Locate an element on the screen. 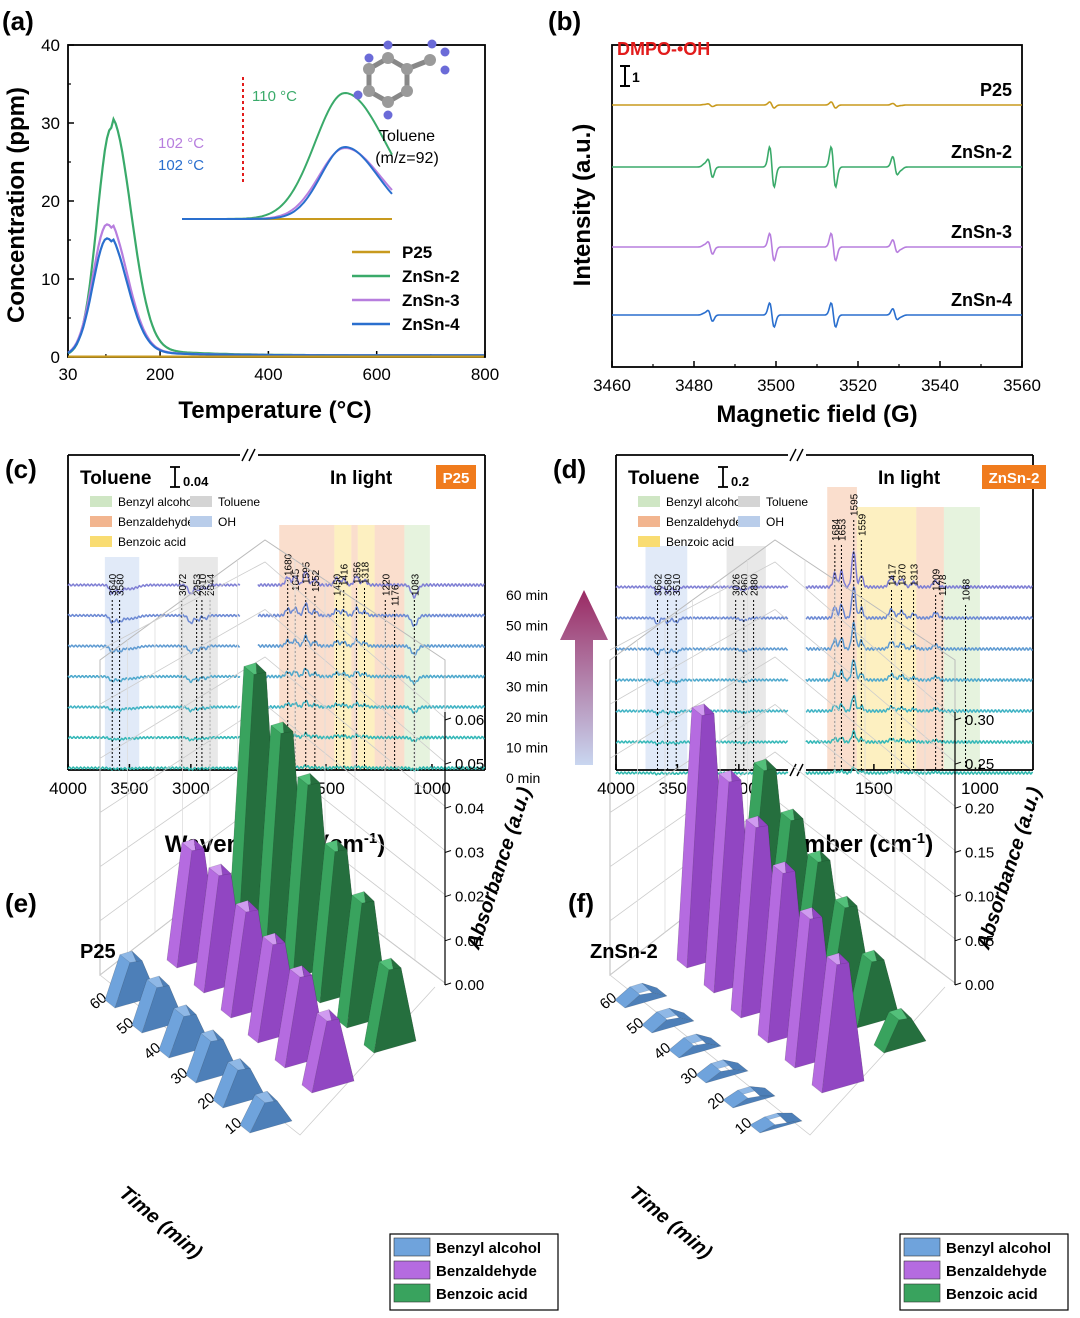 This screenshot has height=1318, width=1080. condition-label: In light is located at coordinates (361, 478).